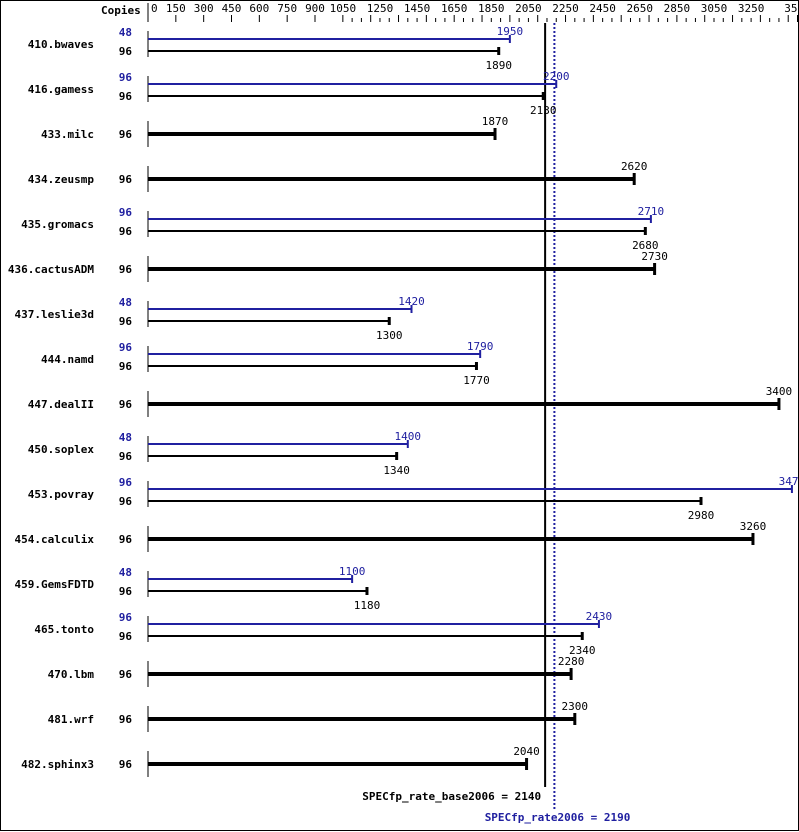 The width and height of the screenshot is (799, 832). What do you see at coordinates (204, 8) in the screenshot?
I see `tick-label: 300` at bounding box center [204, 8].